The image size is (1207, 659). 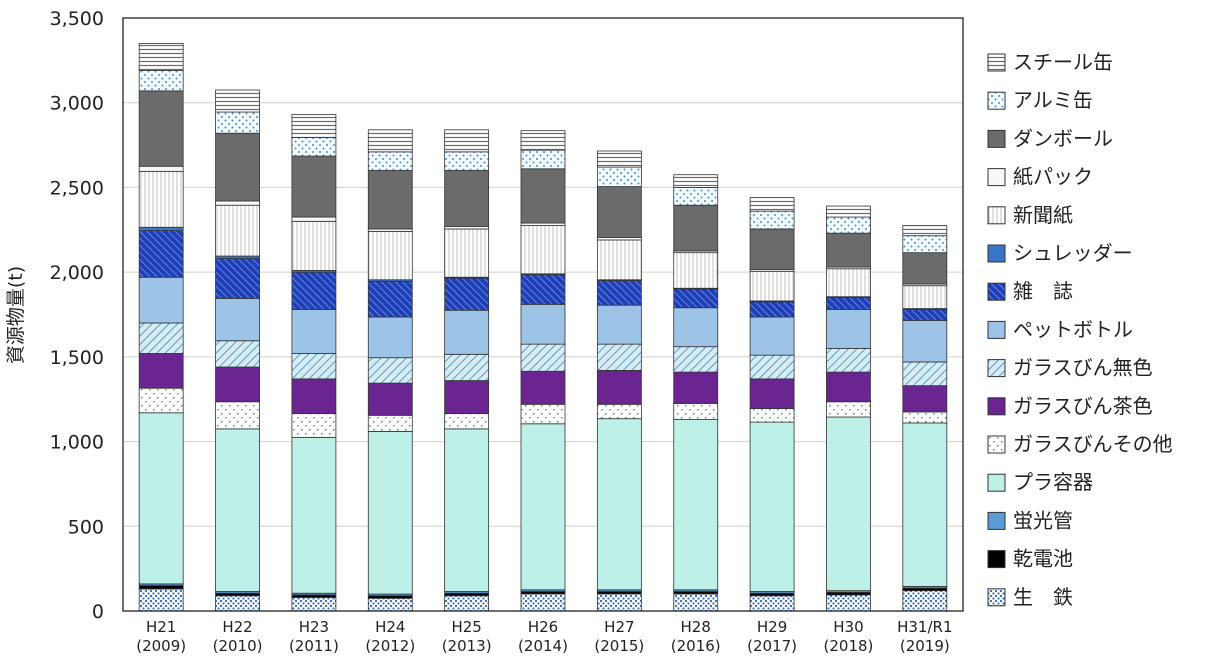 What do you see at coordinates (543, 627) in the screenshot?
I see `x-tick-label: H26` at bounding box center [543, 627].